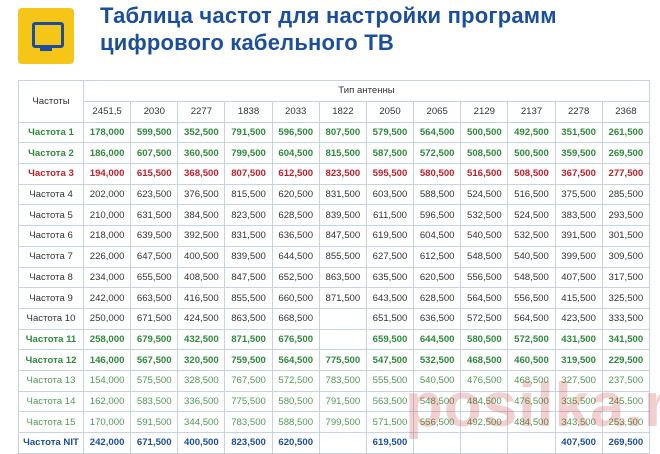  Describe the element at coordinates (107, 215) in the screenshot. I see `table-cell: 210,000` at that location.